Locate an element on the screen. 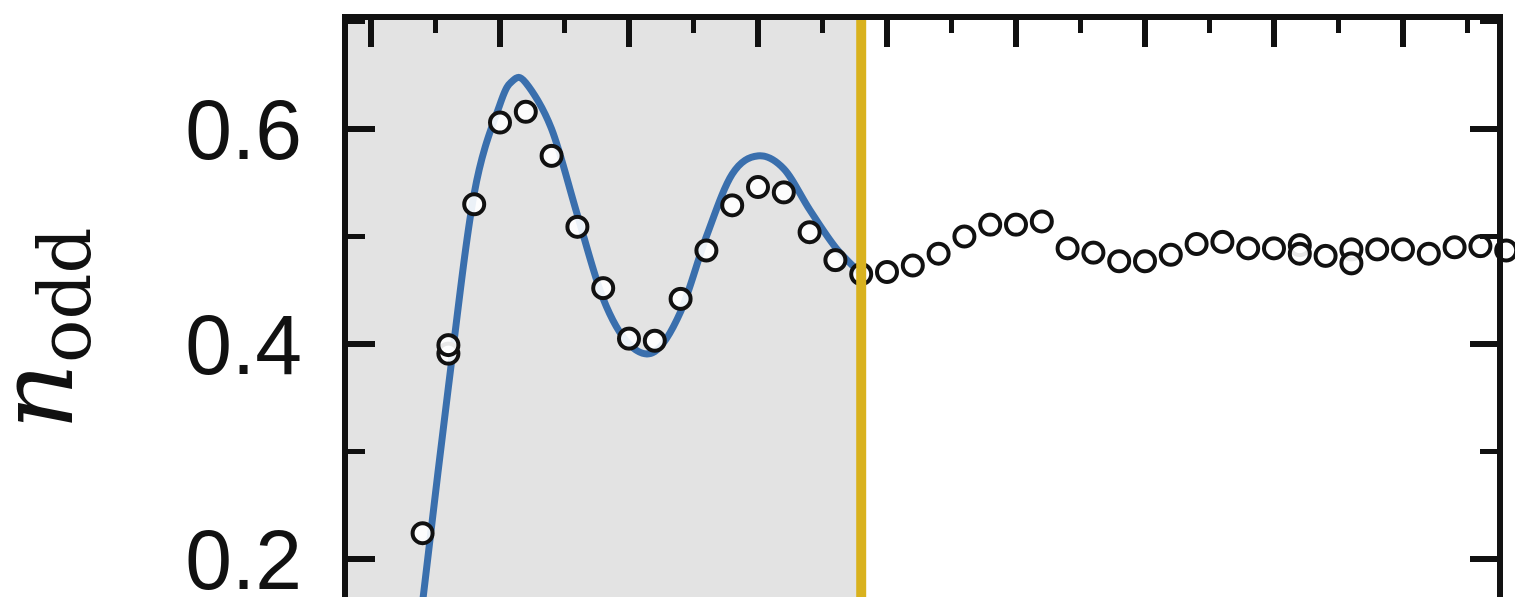 This screenshot has height=597, width=1515. y-tick-label: 0.4 is located at coordinates (243, 345).